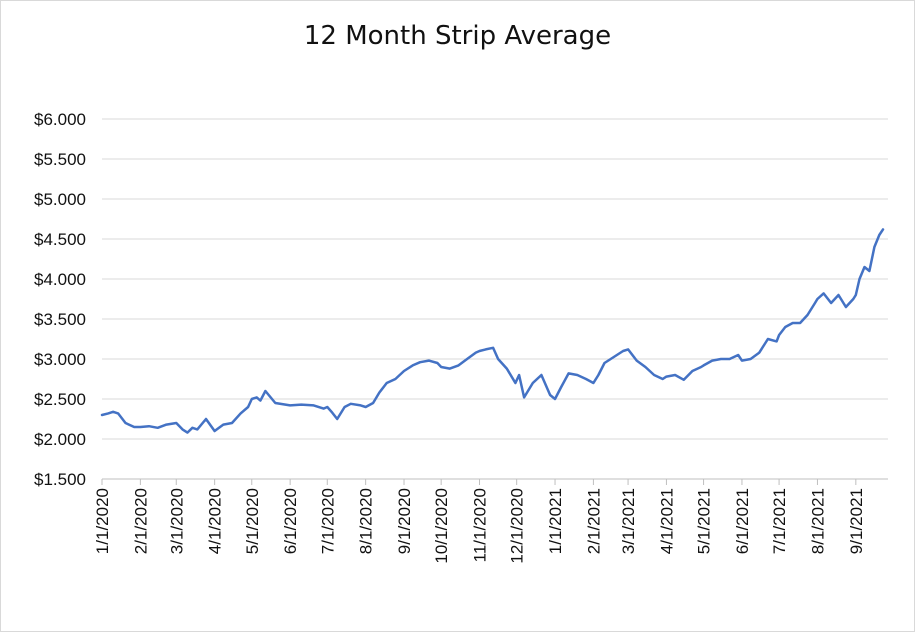  I want to click on x-tick-label: 5/1/2020, so click(252, 521).